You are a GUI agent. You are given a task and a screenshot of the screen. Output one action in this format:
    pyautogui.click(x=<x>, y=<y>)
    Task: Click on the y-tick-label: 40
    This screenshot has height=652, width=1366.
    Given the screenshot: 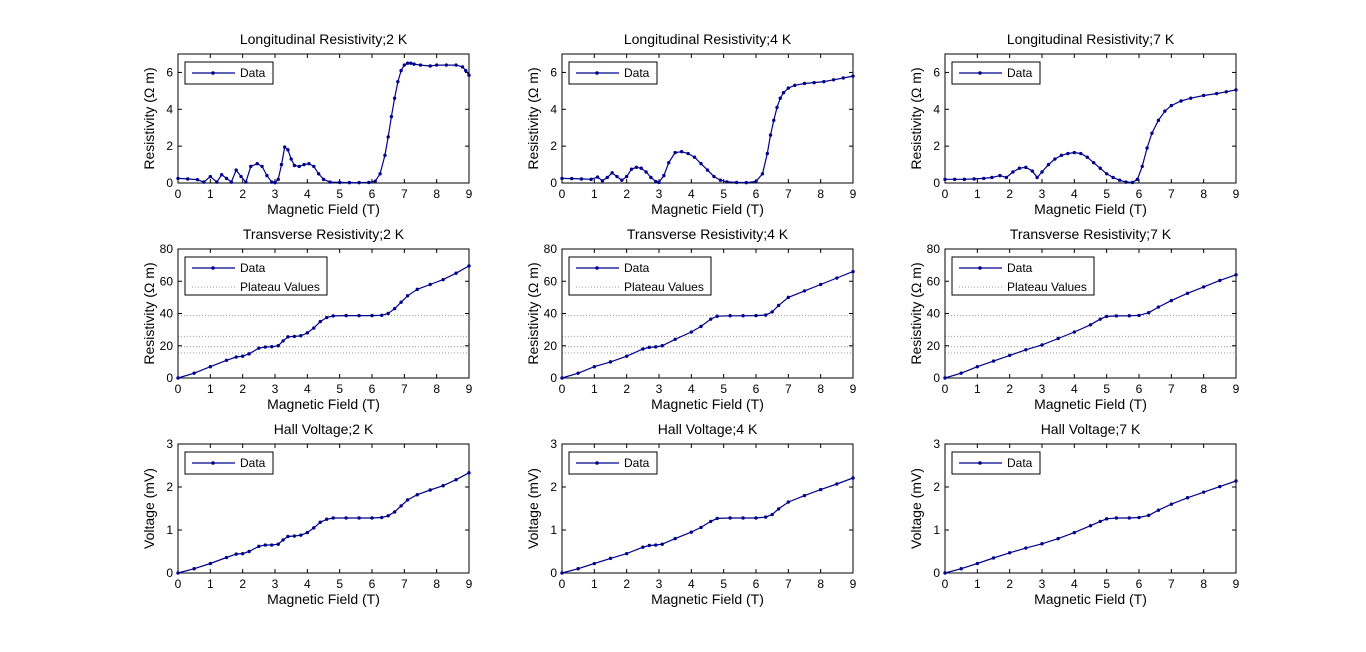 What is the action you would take?
    pyautogui.click(x=551, y=314)
    